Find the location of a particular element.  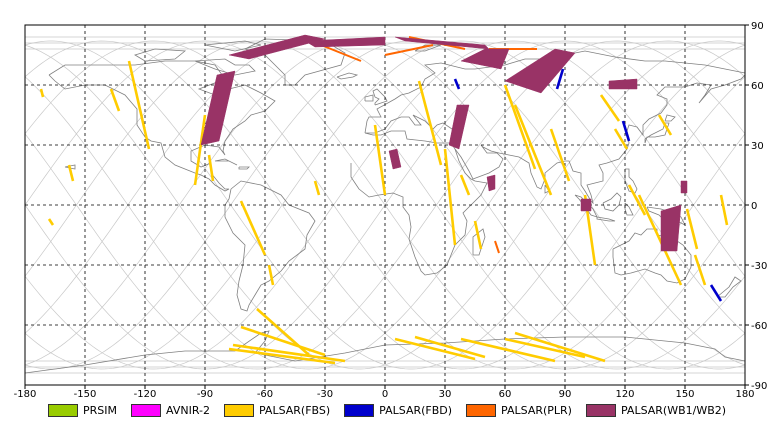

x-tick-label: 0 is located at coordinates (385, 394).